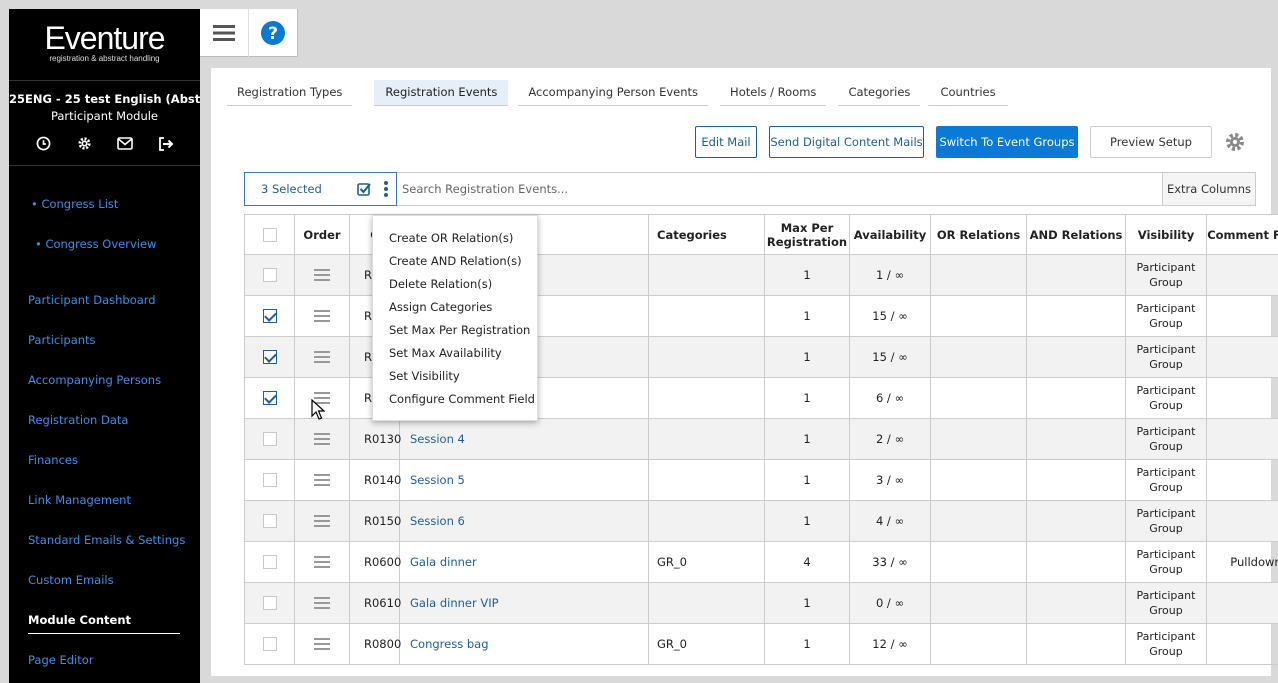  I want to click on sidebar-item-link-management: Link Management, so click(79, 500).